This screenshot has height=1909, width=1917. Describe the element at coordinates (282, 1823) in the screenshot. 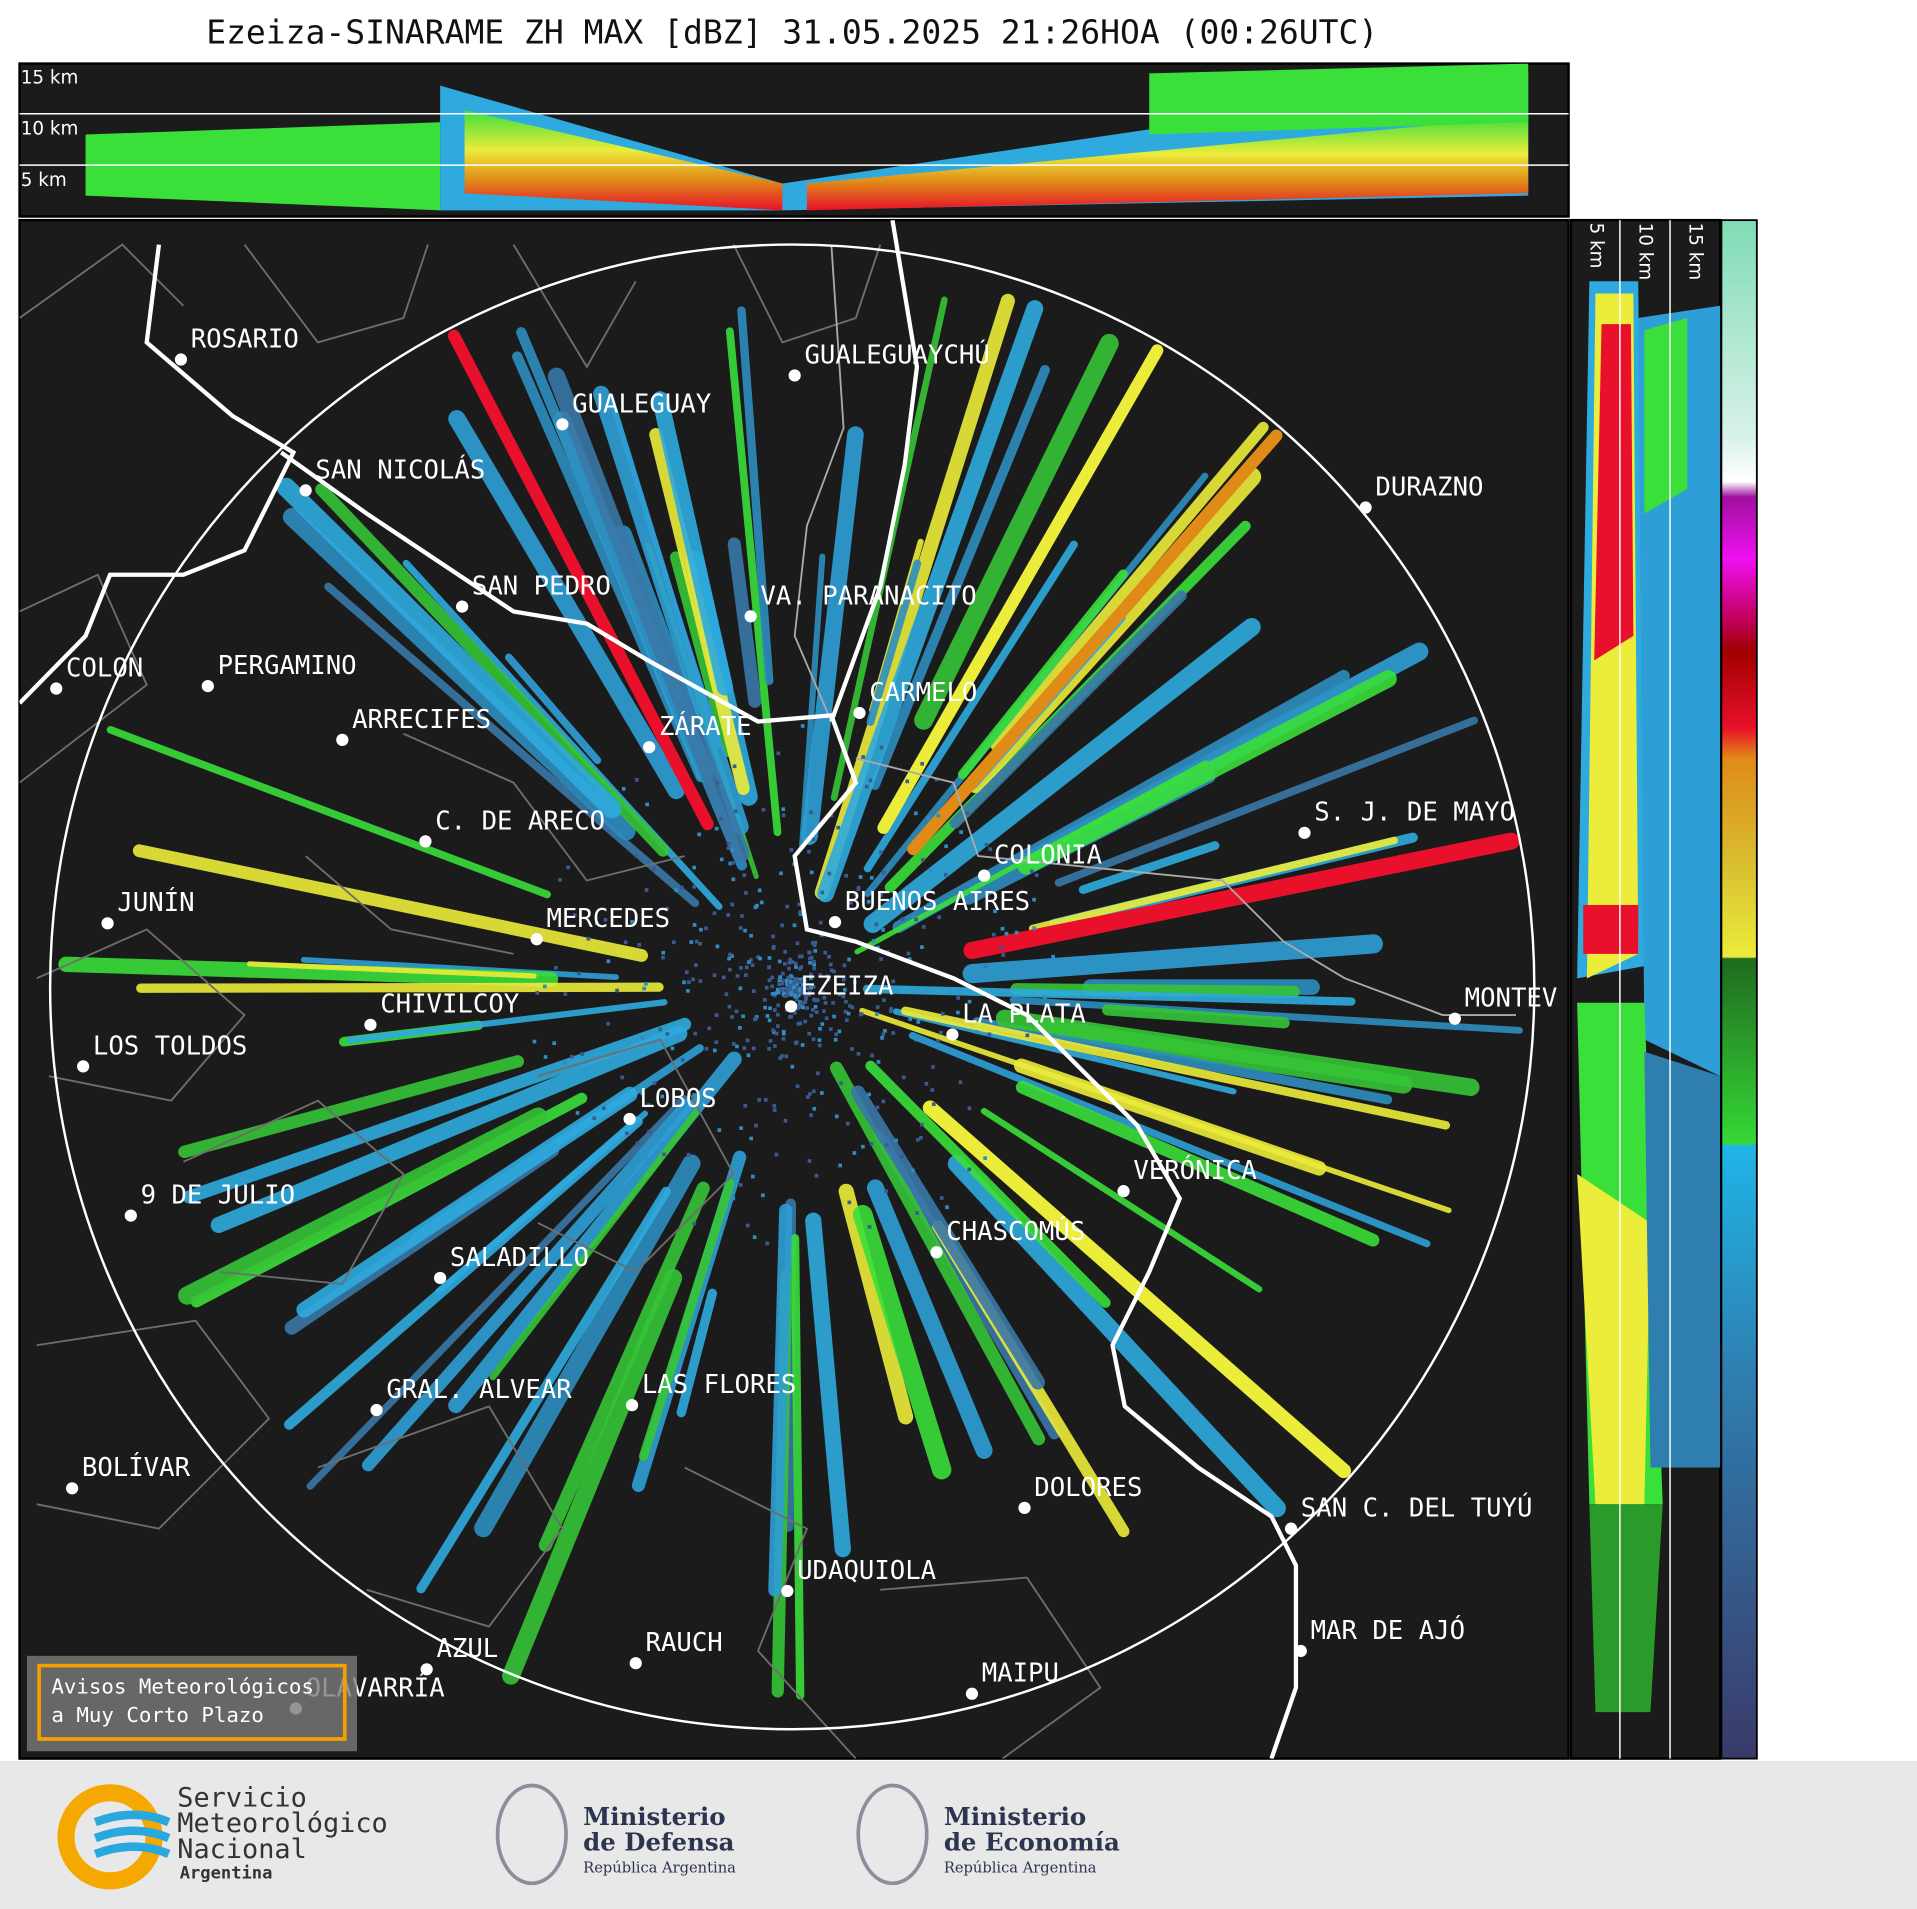

I see `logo-text: Meteorológico` at that location.